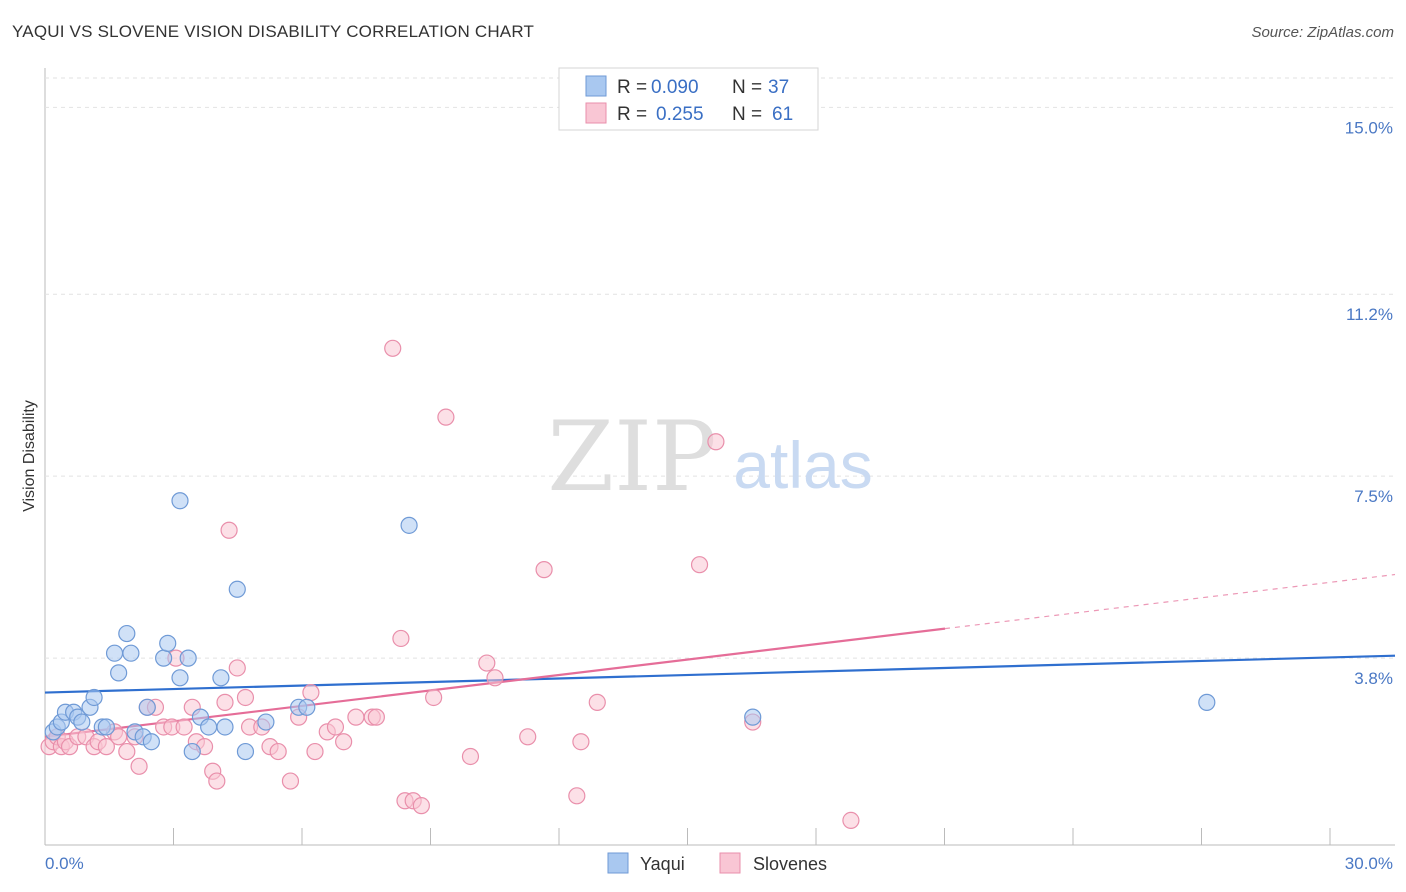 This screenshot has width=1406, height=892. Describe the element at coordinates (1369, 863) in the screenshot. I see `x-tick-label-max: 30.0%` at that location.